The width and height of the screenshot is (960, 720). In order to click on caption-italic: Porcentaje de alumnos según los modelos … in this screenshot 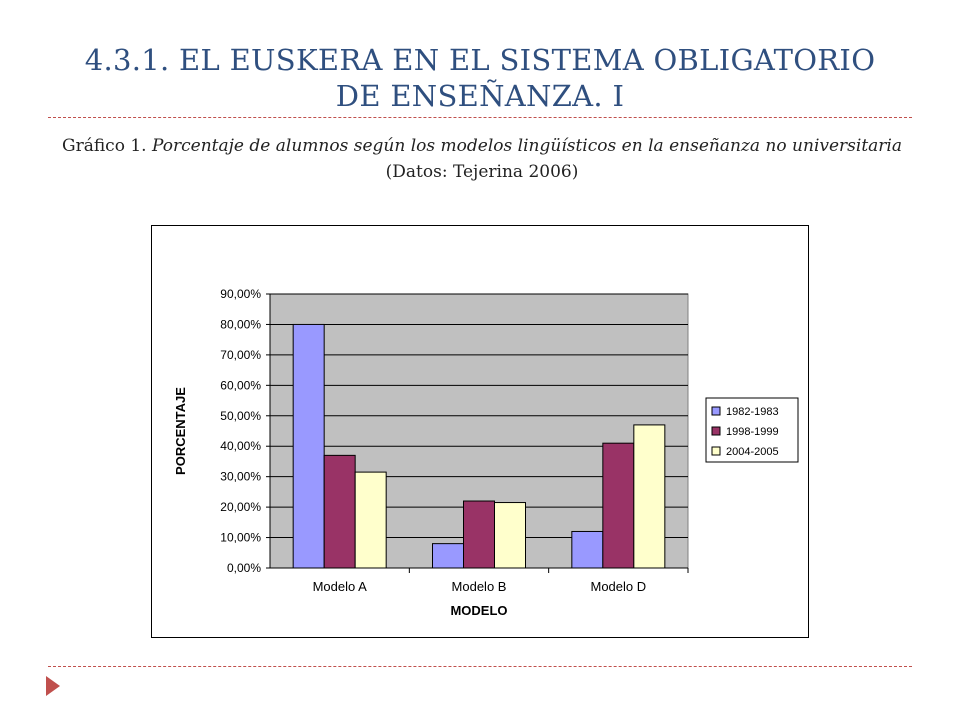, I will do `click(527, 146)`.